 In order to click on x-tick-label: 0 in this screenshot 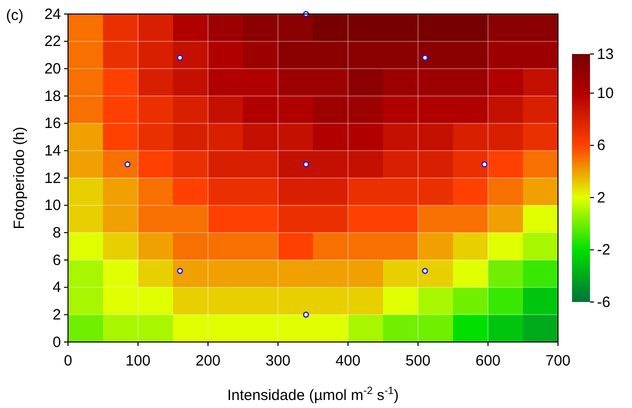, I will do `click(68, 361)`.